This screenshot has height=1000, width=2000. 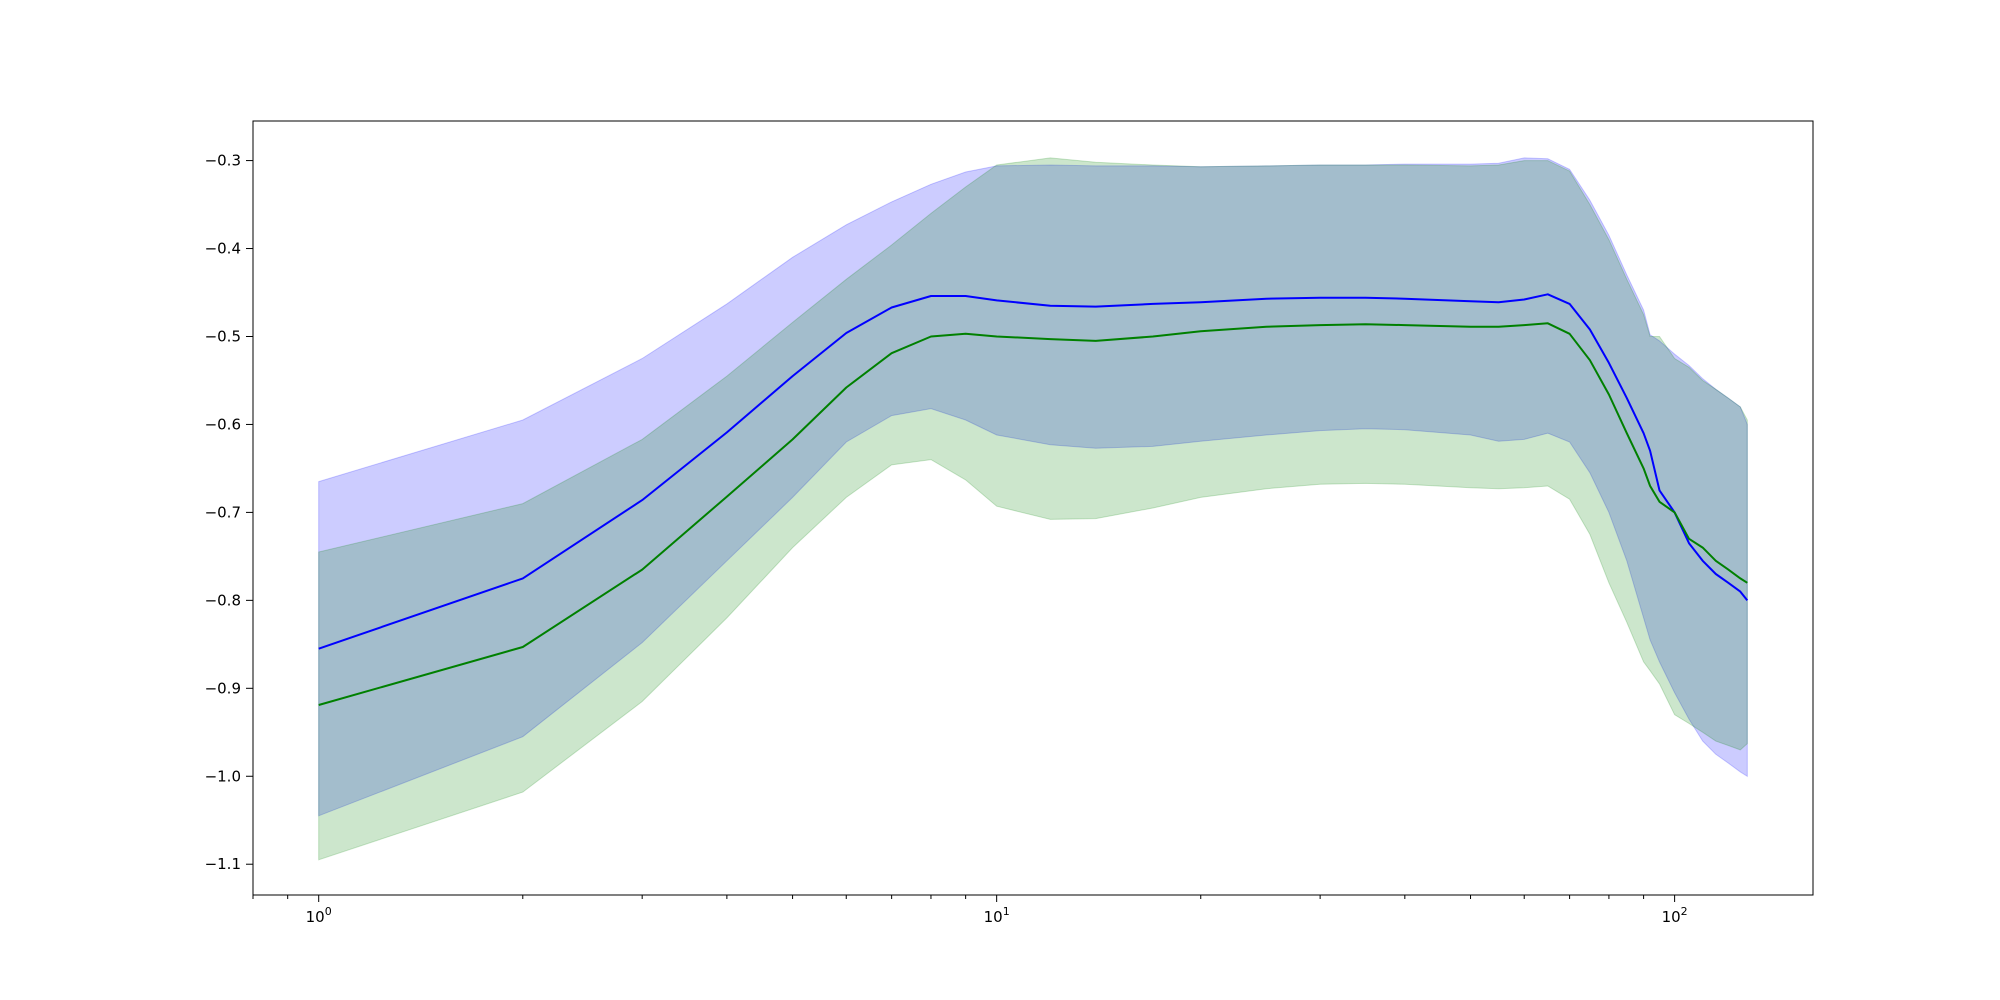 I want to click on y-tick-label: −0.7, so click(x=223, y=512).